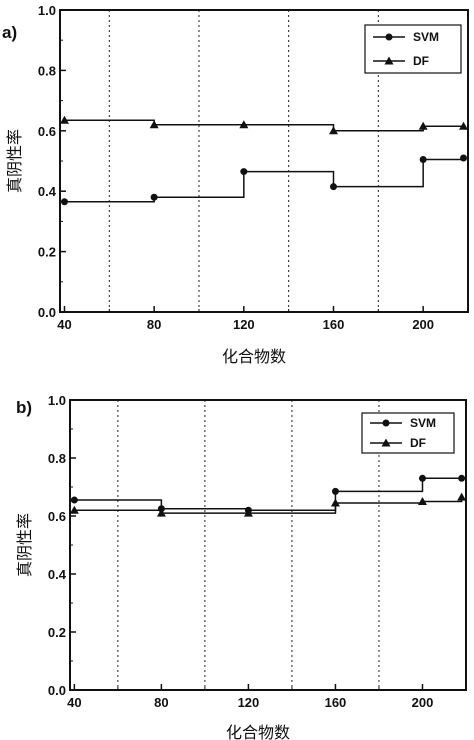  What do you see at coordinates (264, 125) in the screenshot?
I see `series-line-df` at bounding box center [264, 125].